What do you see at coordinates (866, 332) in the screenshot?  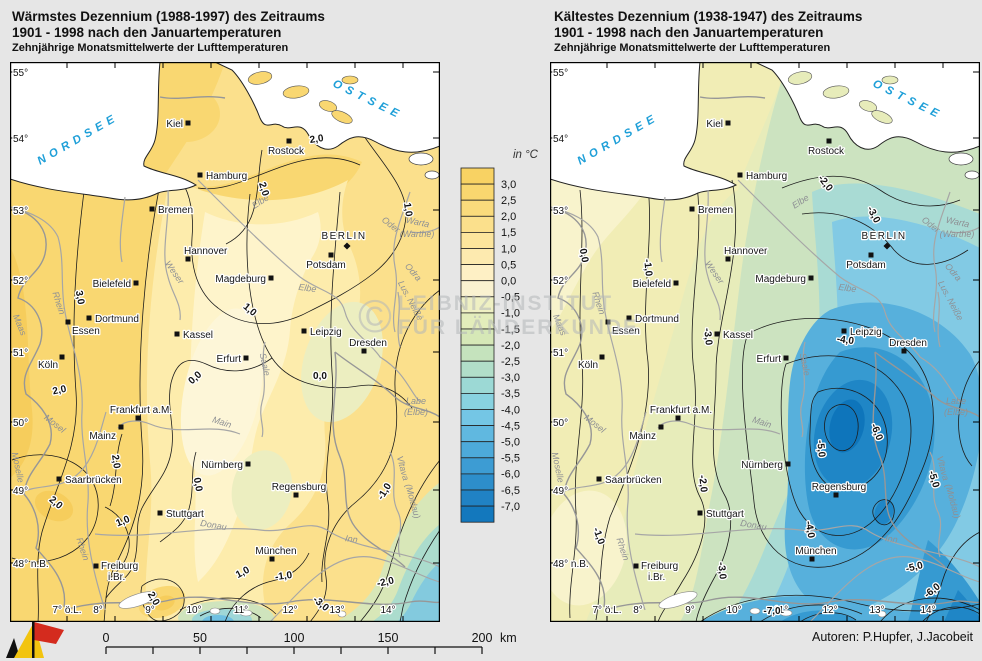 I see `city-label: Leipzig` at bounding box center [866, 332].